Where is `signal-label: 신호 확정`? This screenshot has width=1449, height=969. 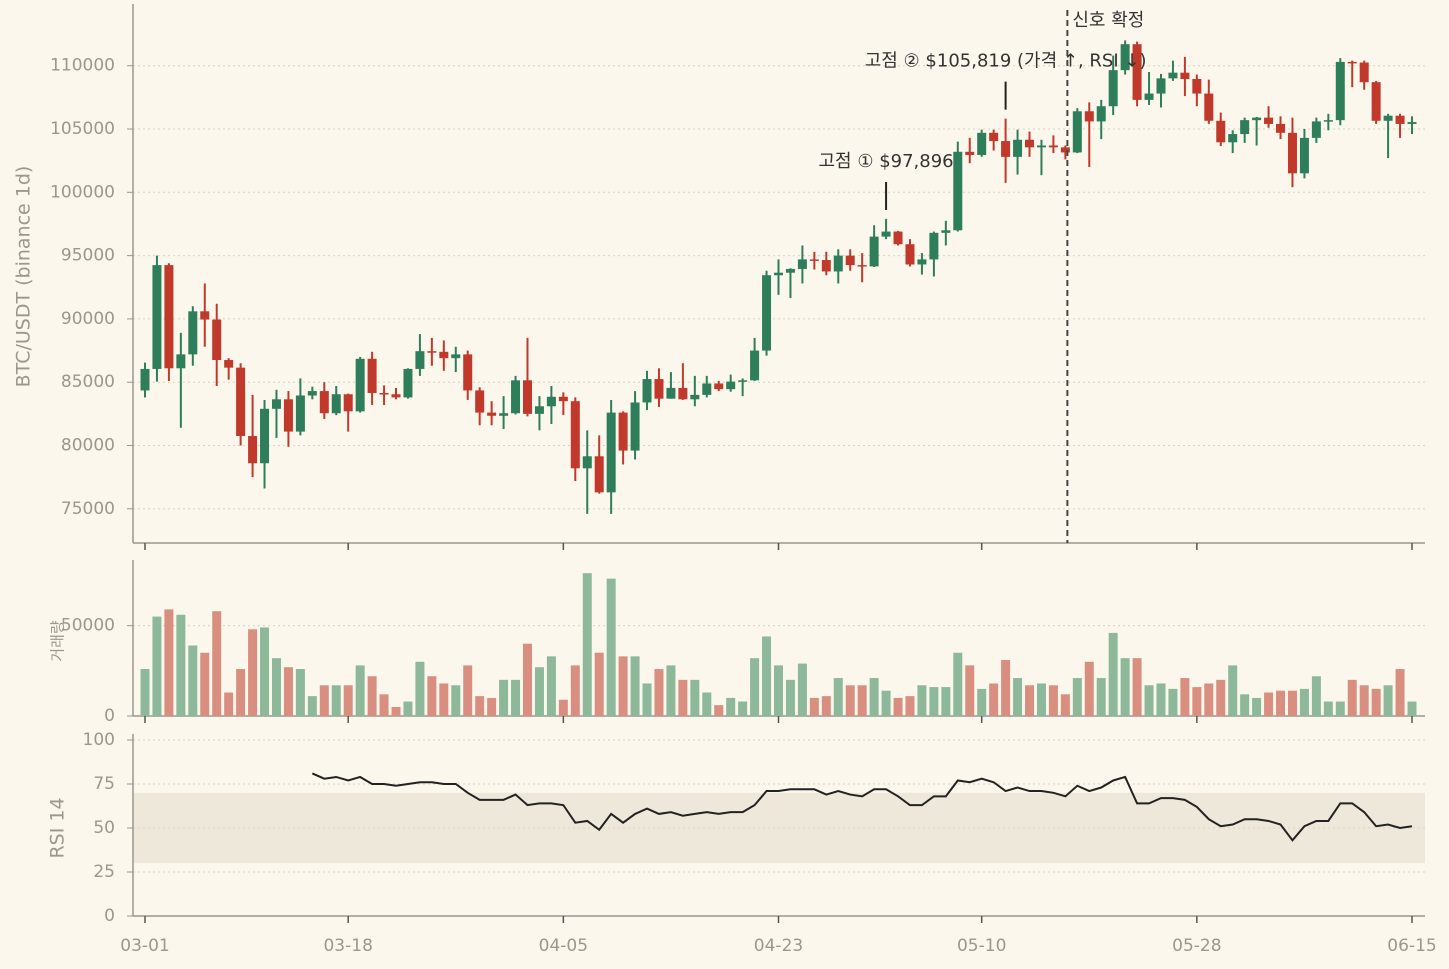
signal-label: 신호 확정 is located at coordinates (1108, 20).